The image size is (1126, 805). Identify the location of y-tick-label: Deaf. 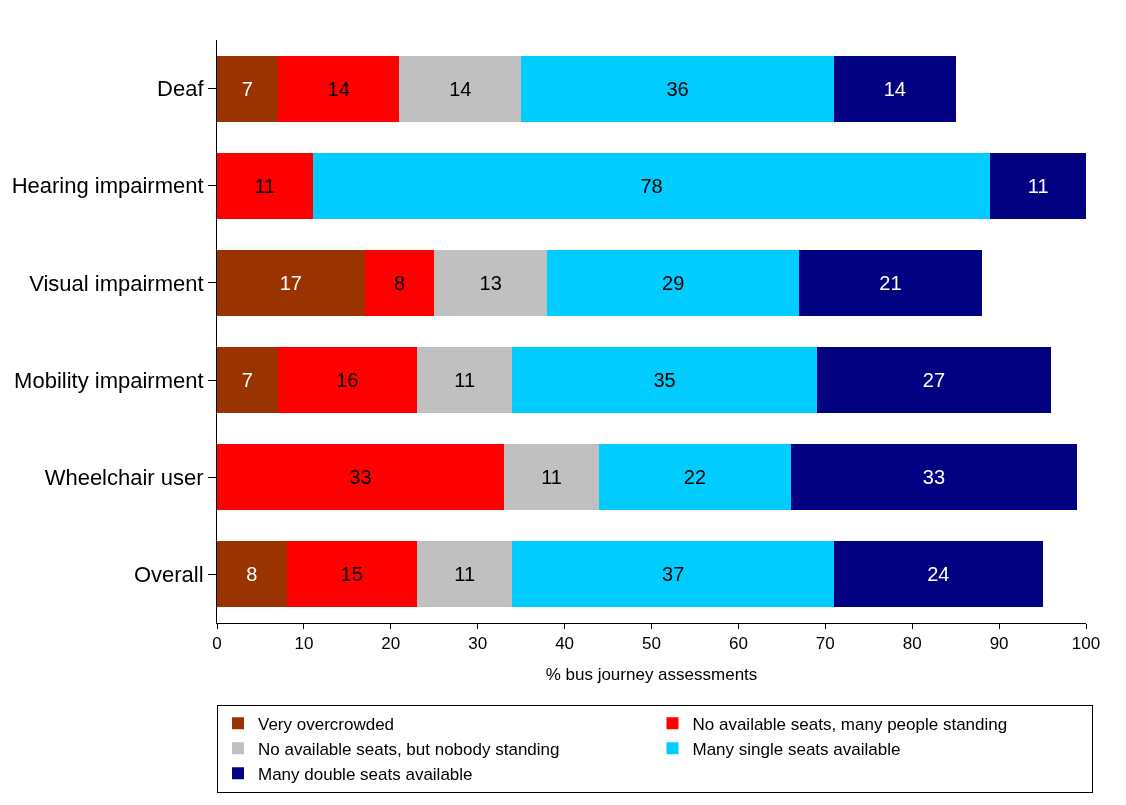
(181, 89).